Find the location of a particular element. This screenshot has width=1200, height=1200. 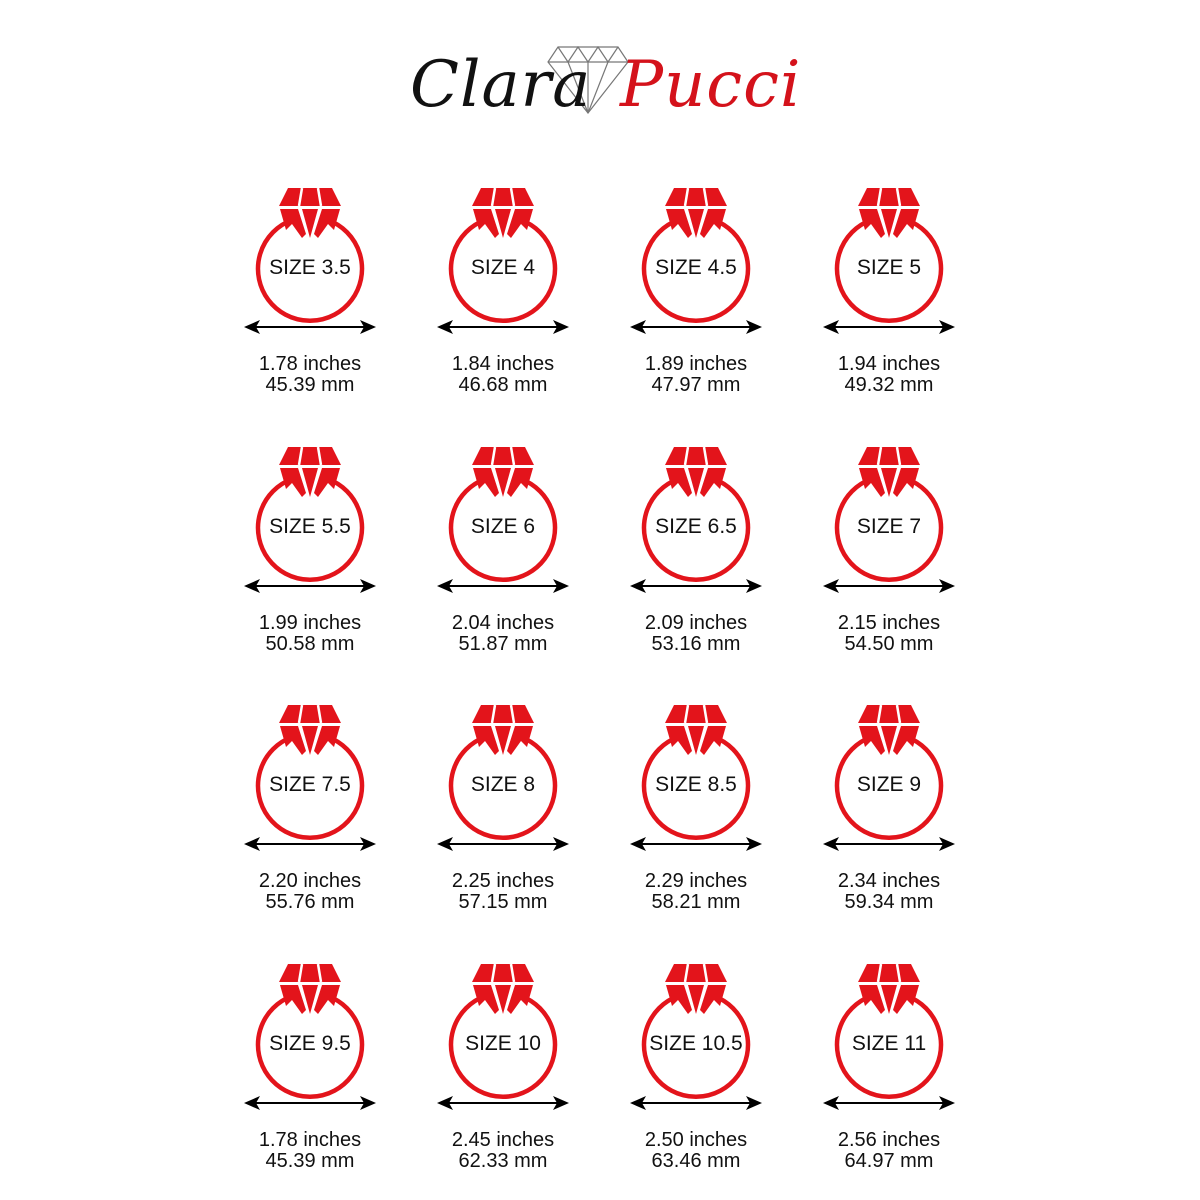

diameter-mm: 62.33 mm is located at coordinates (503, 1161).